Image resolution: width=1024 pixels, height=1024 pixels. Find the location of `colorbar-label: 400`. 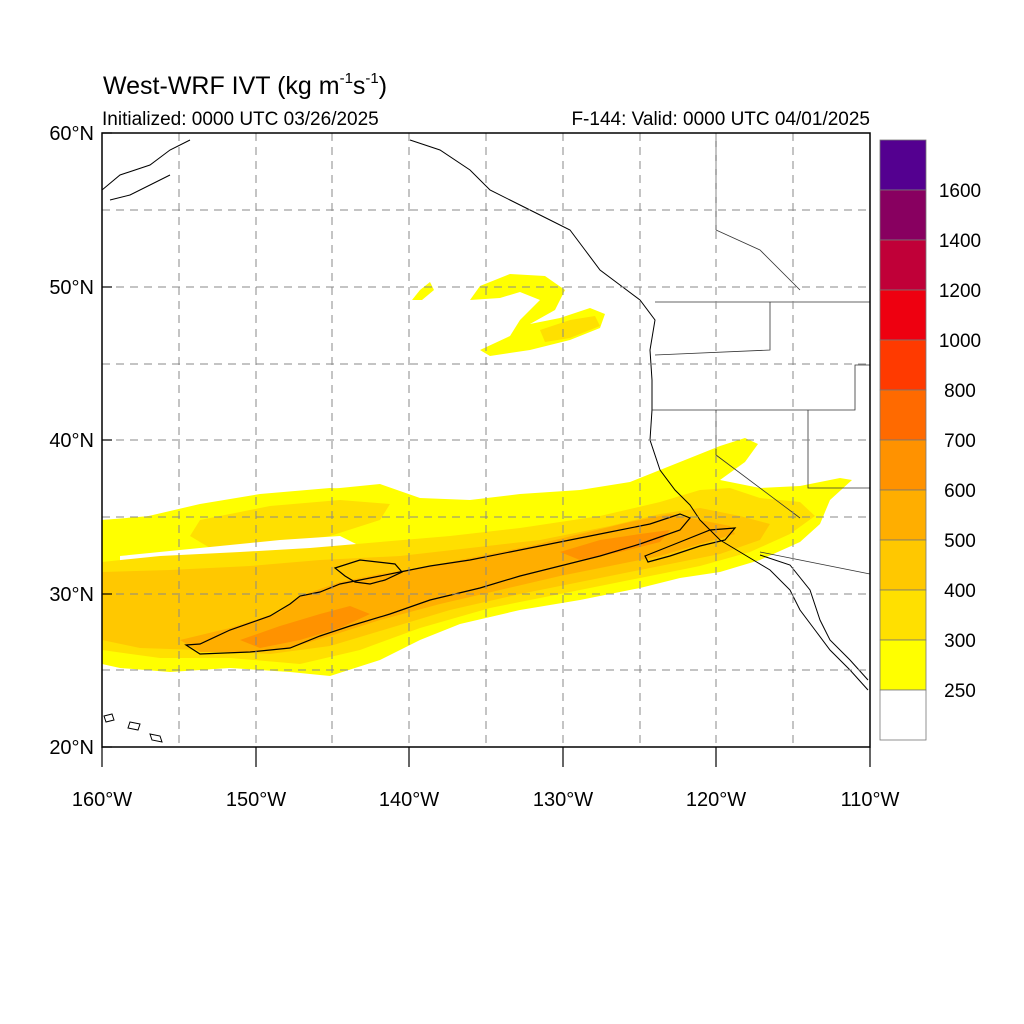

colorbar-label: 400 is located at coordinates (960, 591).